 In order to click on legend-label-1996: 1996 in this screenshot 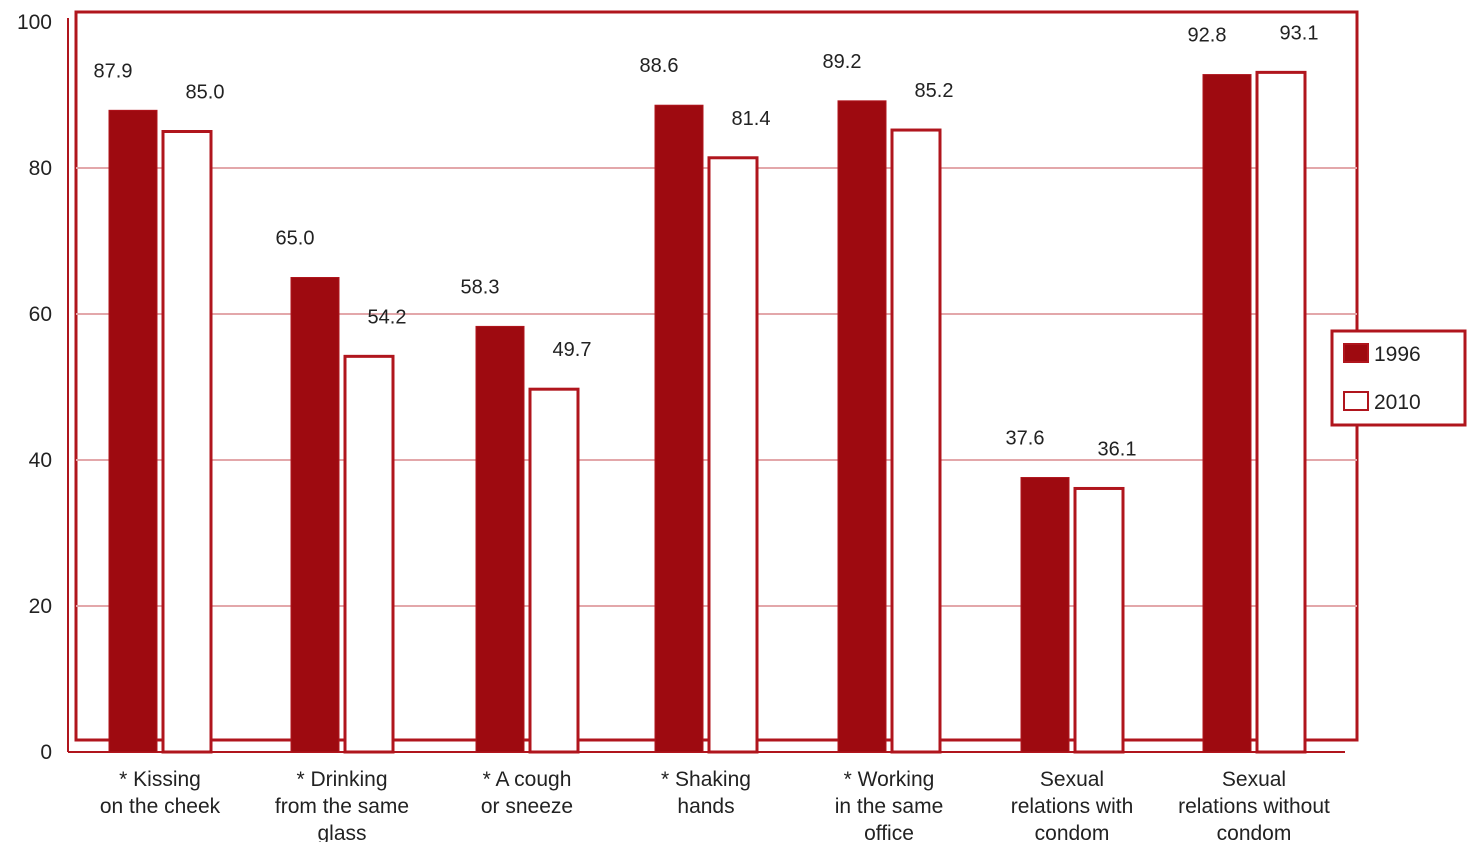, I will do `click(1397, 354)`.